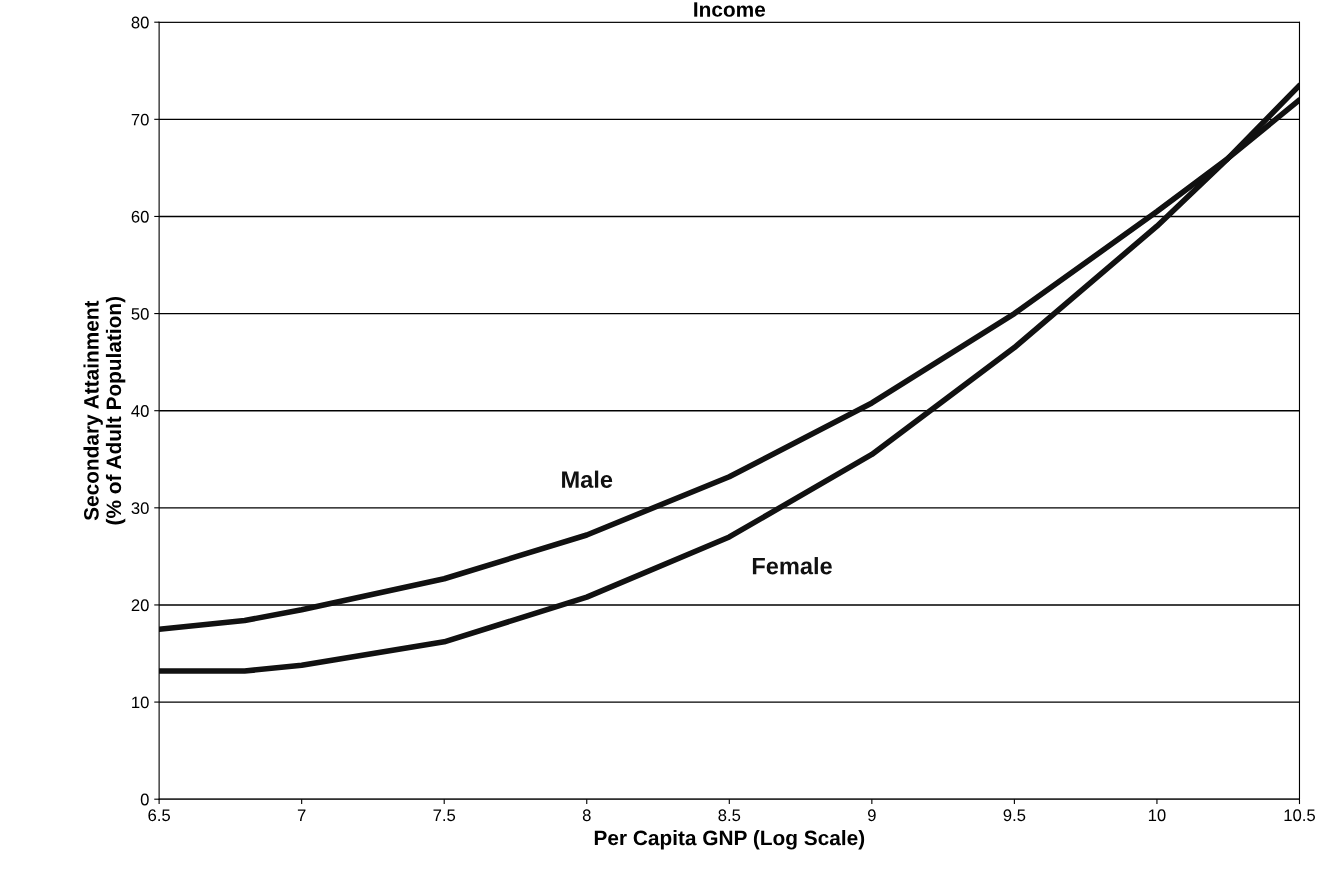 The image size is (1326, 888). I want to click on x-tick-label: 8.5, so click(729, 815).